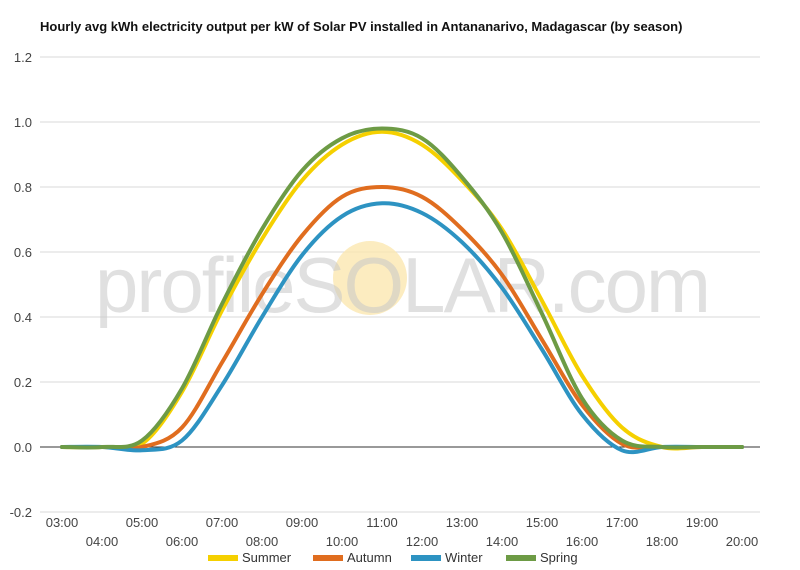 This screenshot has width=800, height=570. I want to click on x-tick-label: 06:00, so click(182, 541).